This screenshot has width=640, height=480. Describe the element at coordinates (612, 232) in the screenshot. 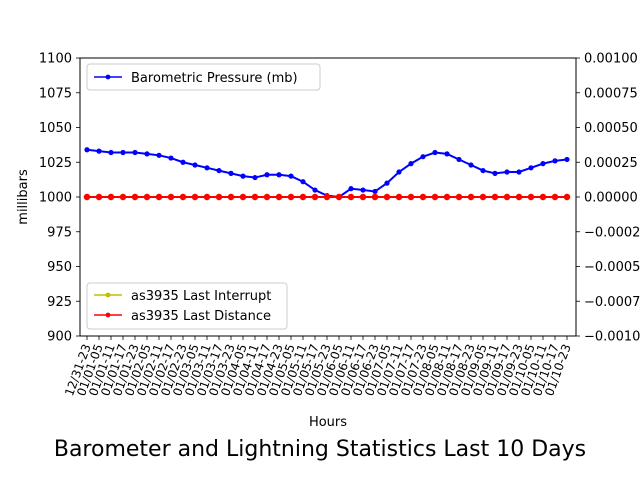

I see `y2-tick-label: −0.00025` at that location.